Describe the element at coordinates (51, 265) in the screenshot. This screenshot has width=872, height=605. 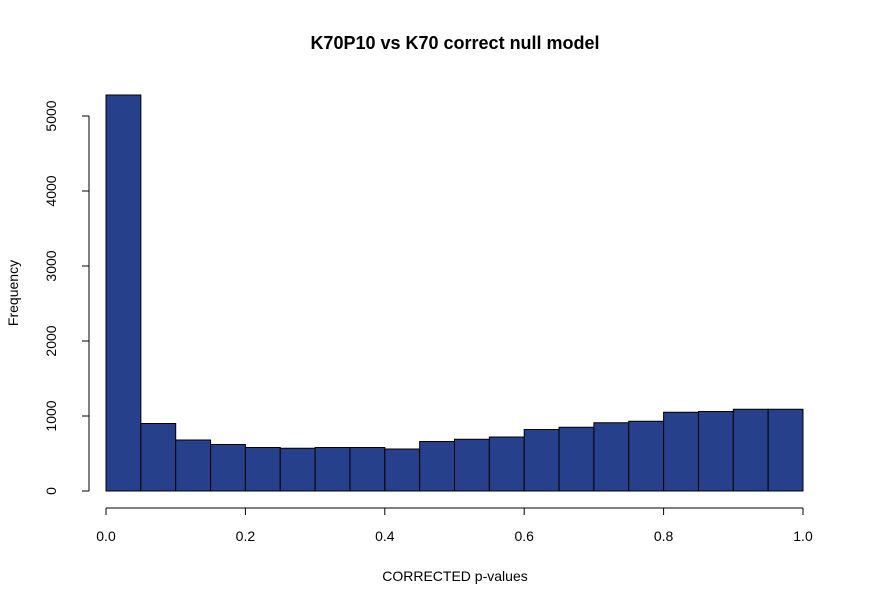
I see `y-tick-label: 3000` at that location.